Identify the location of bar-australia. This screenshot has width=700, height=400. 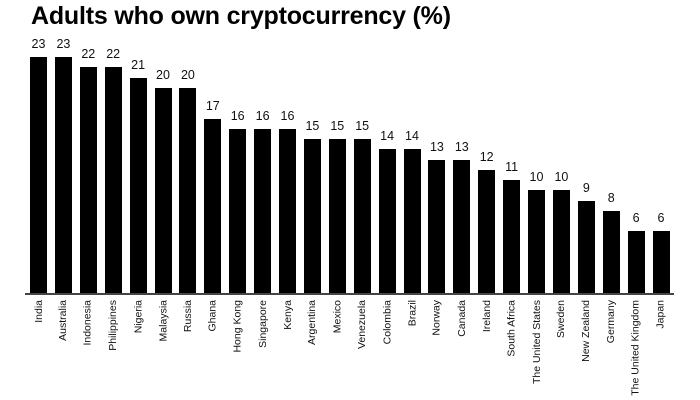
(63, 175).